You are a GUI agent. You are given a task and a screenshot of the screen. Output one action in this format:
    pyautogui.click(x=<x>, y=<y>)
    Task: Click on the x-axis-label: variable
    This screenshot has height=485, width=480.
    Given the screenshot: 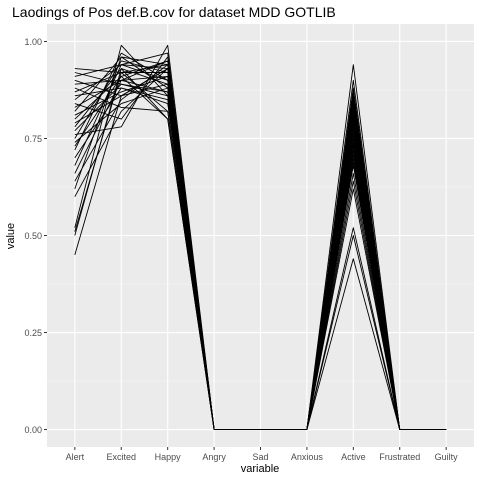 What is the action you would take?
    pyautogui.click(x=260, y=469)
    